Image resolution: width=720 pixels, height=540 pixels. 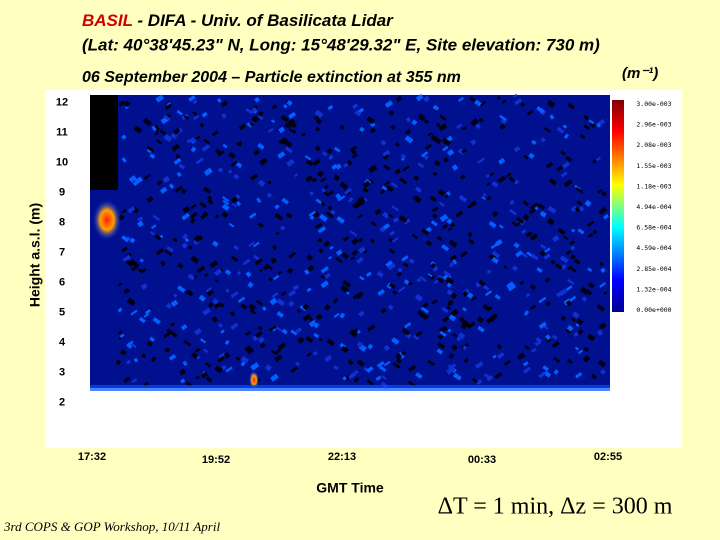 I want to click on y-tick-label: 3, so click(x=62, y=372).